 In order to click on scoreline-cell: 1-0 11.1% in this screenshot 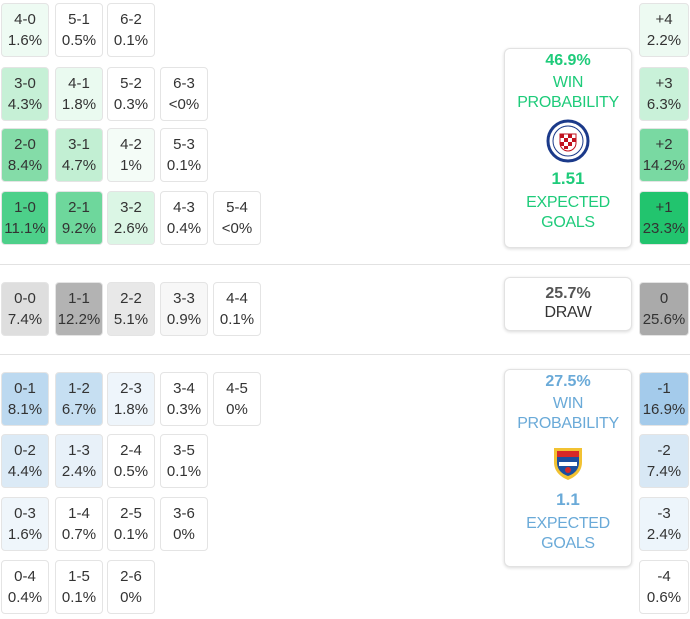, I will do `click(25, 218)`.